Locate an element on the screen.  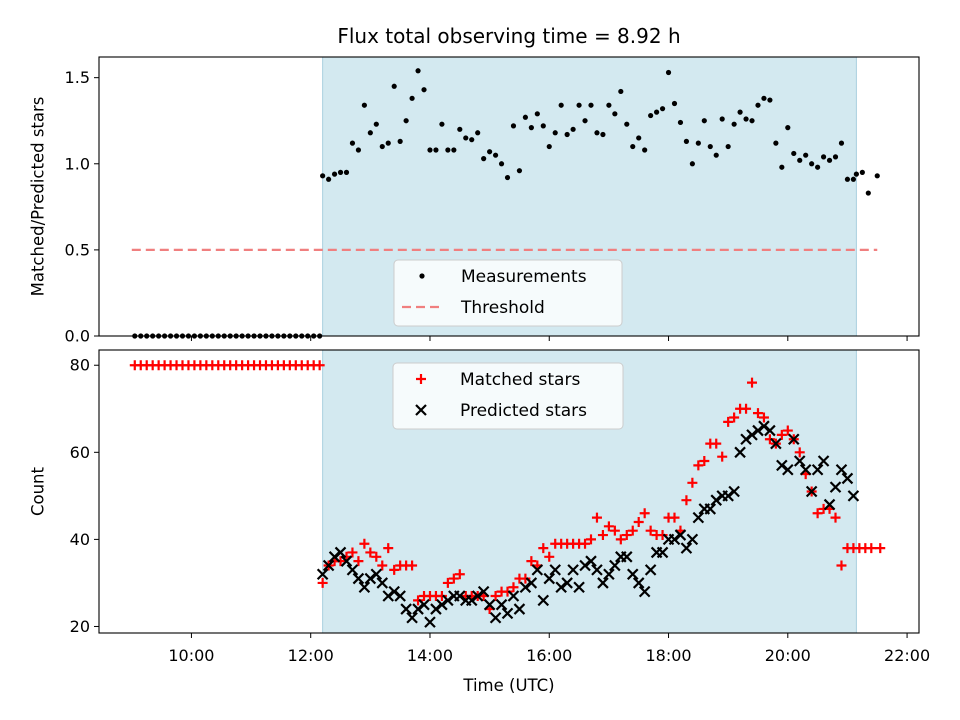
legend-label: Measurements is located at coordinates (524, 277).